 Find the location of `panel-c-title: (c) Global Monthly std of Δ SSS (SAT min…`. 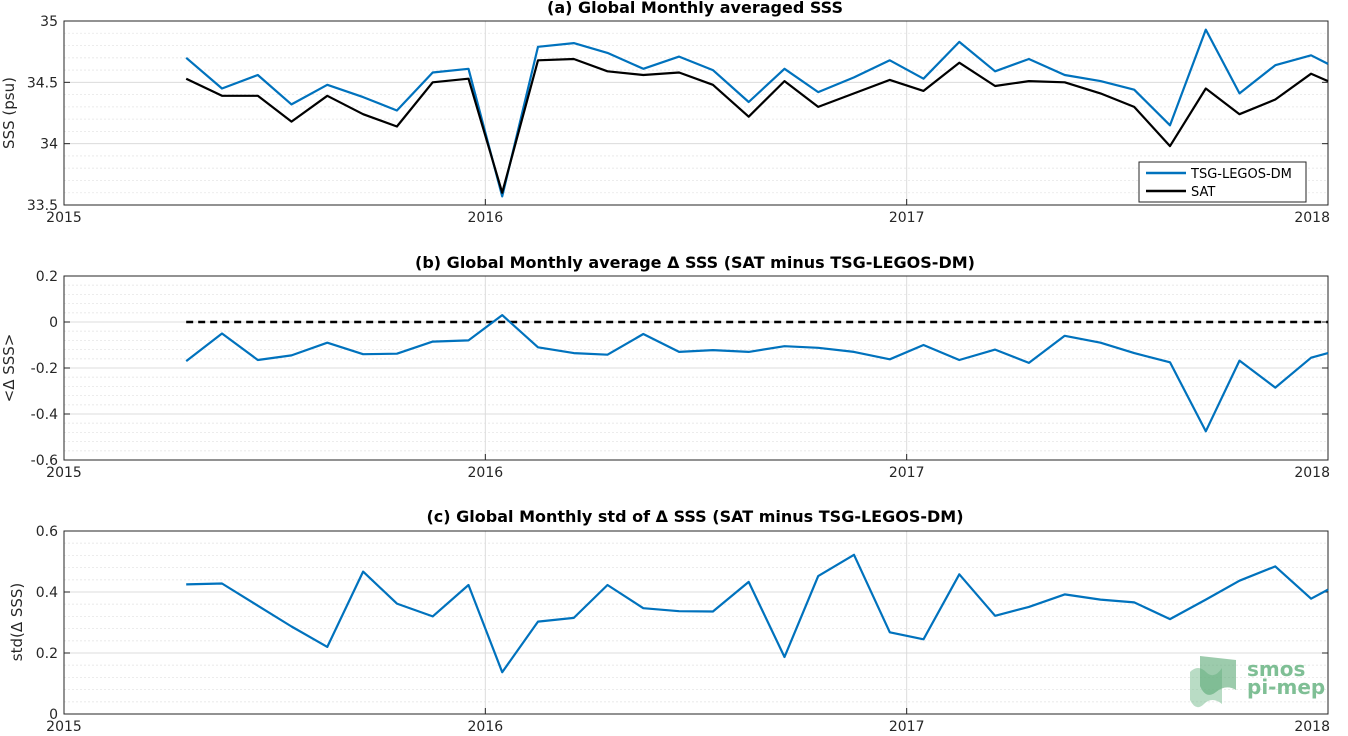

panel-c-title: (c) Global Monthly std of Δ SSS (SAT min… is located at coordinates (694, 516).